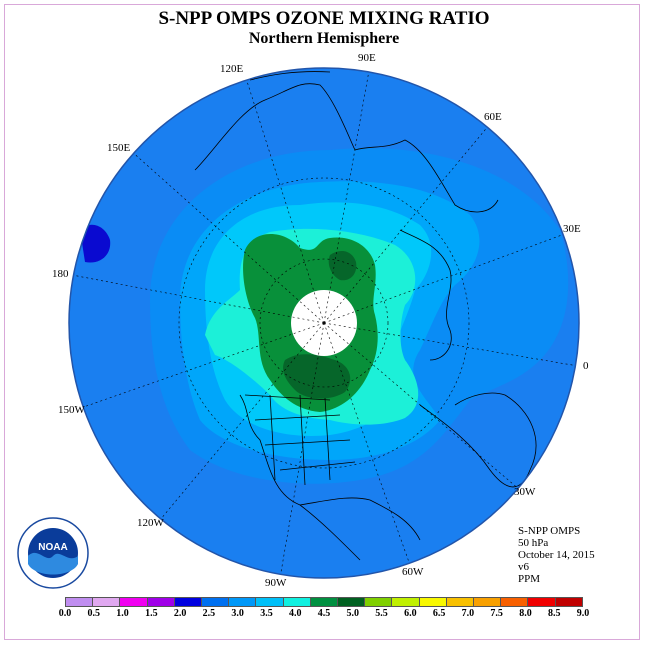  What do you see at coordinates (572, 229) in the screenshot?
I see `lon-label-30e: 30E` at bounding box center [572, 229].